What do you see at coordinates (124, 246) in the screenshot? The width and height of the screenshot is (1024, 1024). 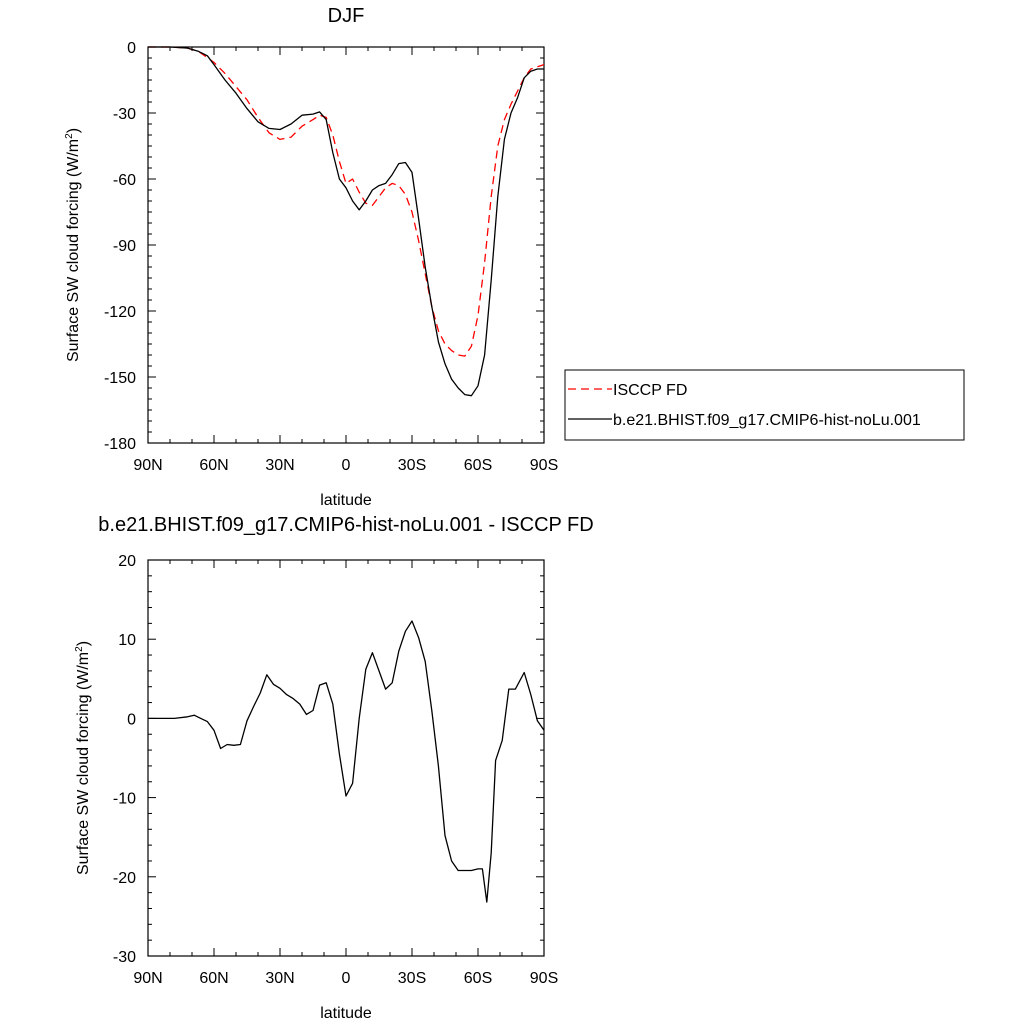 I see `y-tick-label: -90` at bounding box center [124, 246].